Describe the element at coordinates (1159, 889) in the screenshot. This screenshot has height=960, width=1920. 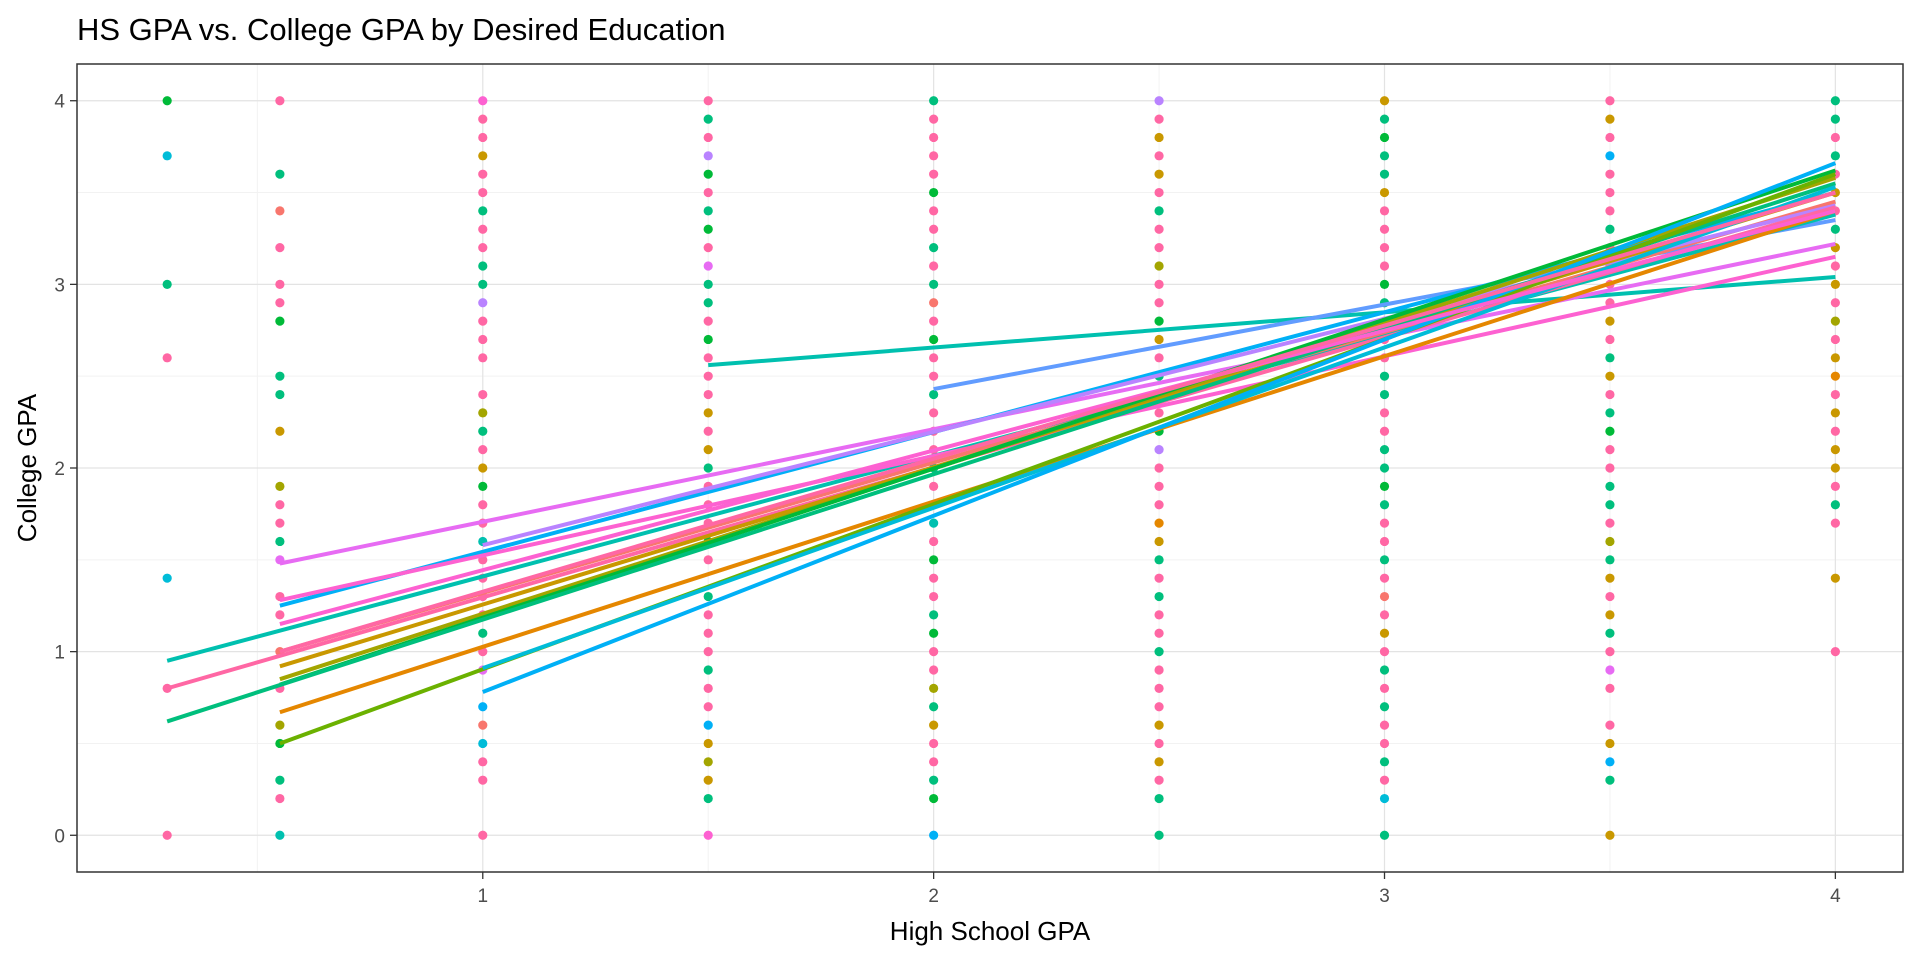
I see `x-axis: 1 2 3 4` at that location.